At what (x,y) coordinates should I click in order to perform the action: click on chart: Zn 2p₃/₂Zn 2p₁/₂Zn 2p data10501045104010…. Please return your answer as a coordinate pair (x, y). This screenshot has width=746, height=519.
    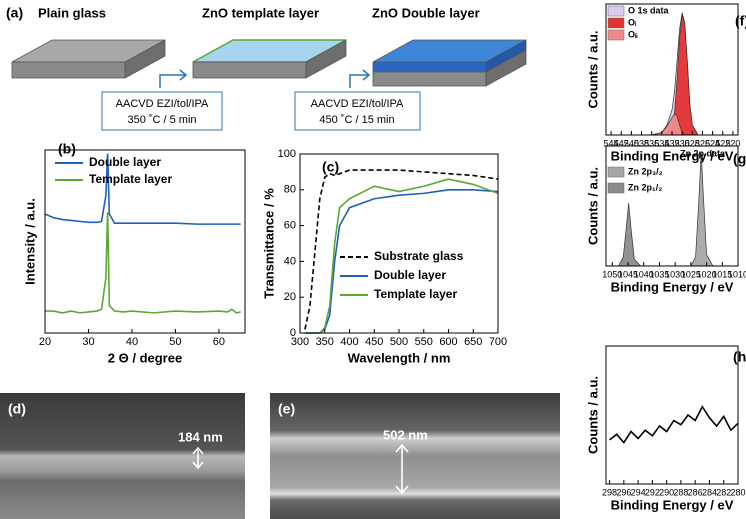
    Looking at the image, I should click on (665, 219).